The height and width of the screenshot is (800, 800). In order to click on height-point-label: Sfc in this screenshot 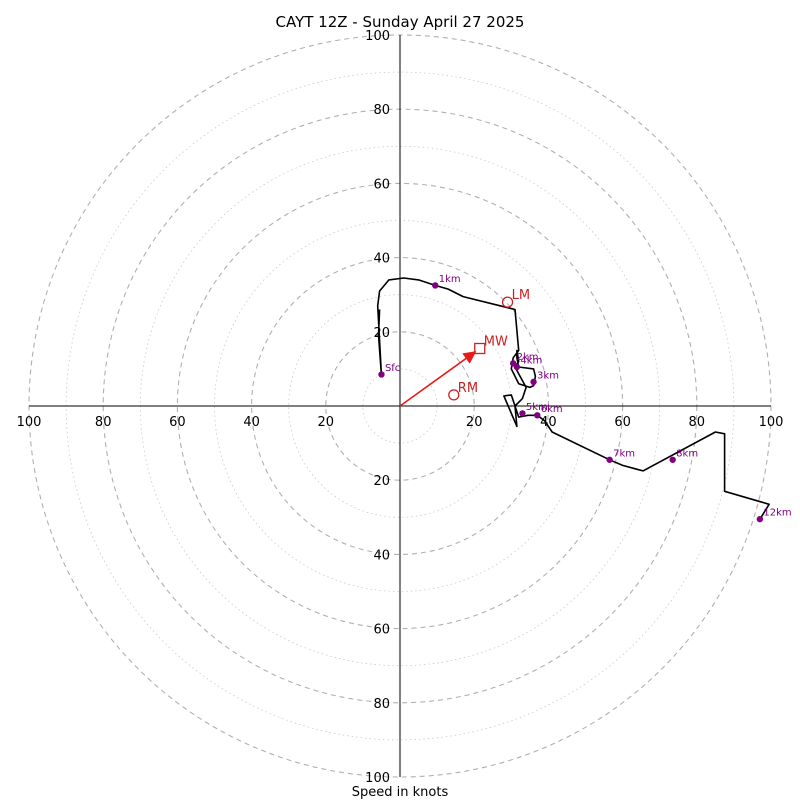, I will do `click(392, 368)`.